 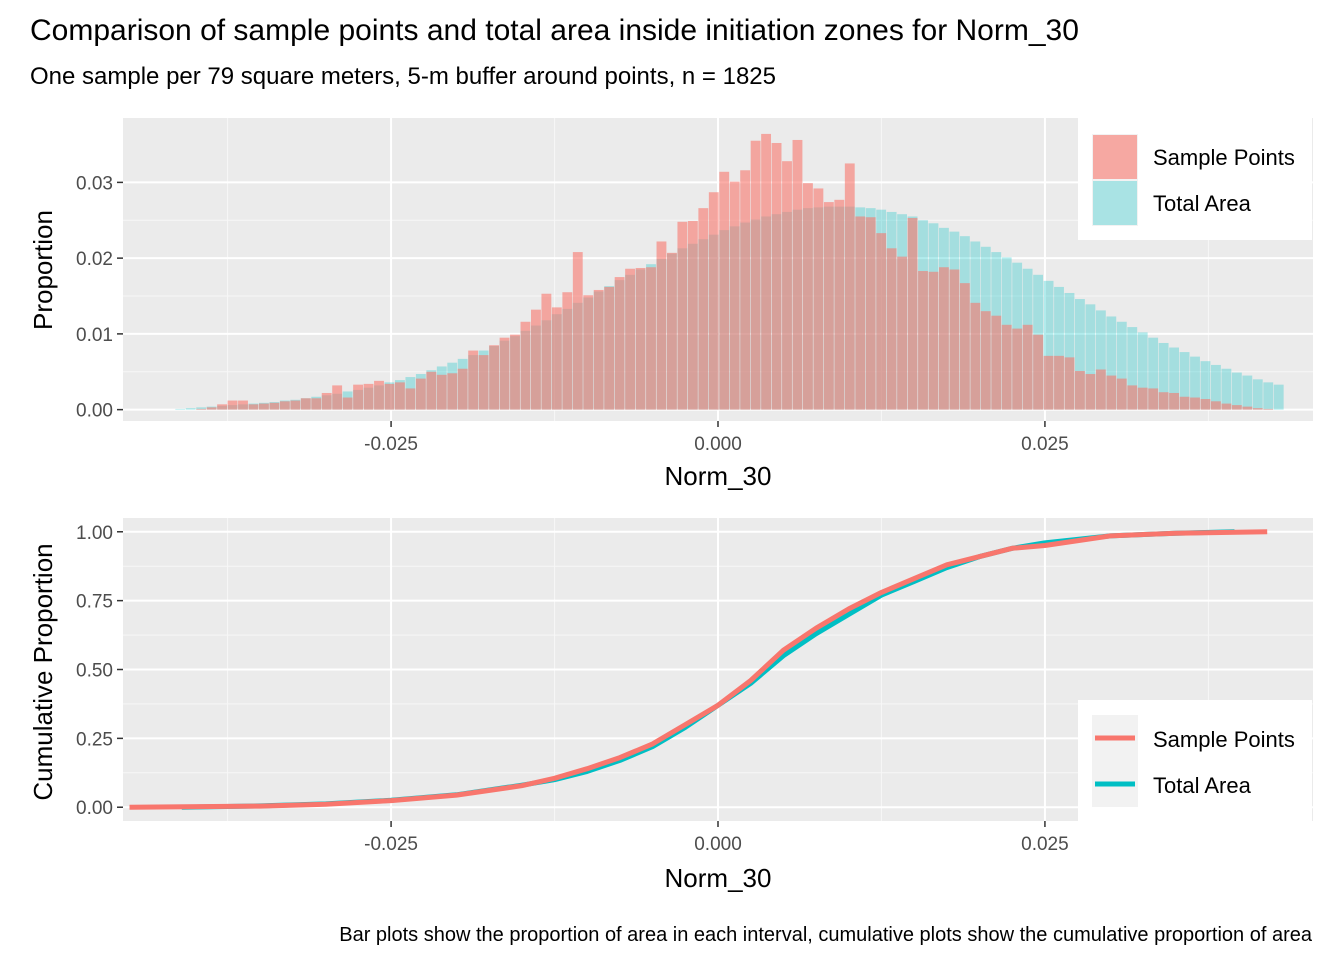 I want to click on legend-key-bg-total-area, so click(x=1115, y=203).